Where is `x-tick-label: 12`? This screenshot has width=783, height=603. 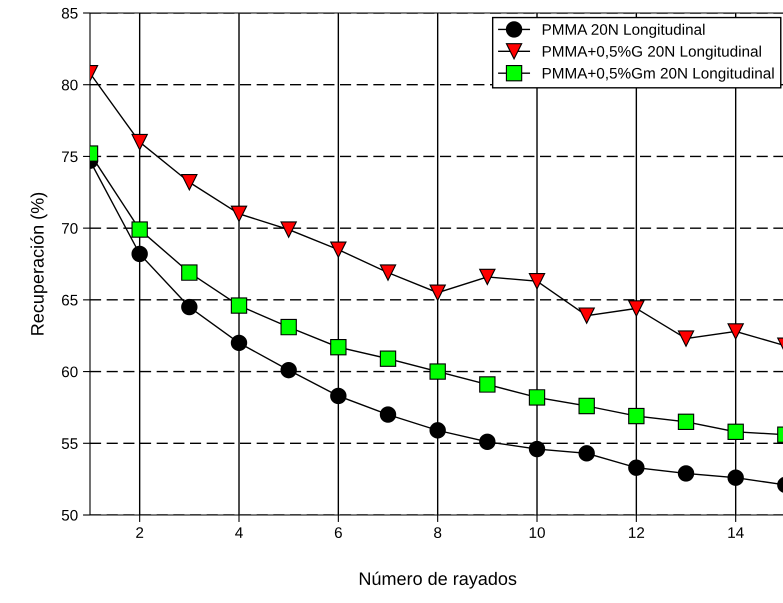 x-tick-label: 12 is located at coordinates (636, 532).